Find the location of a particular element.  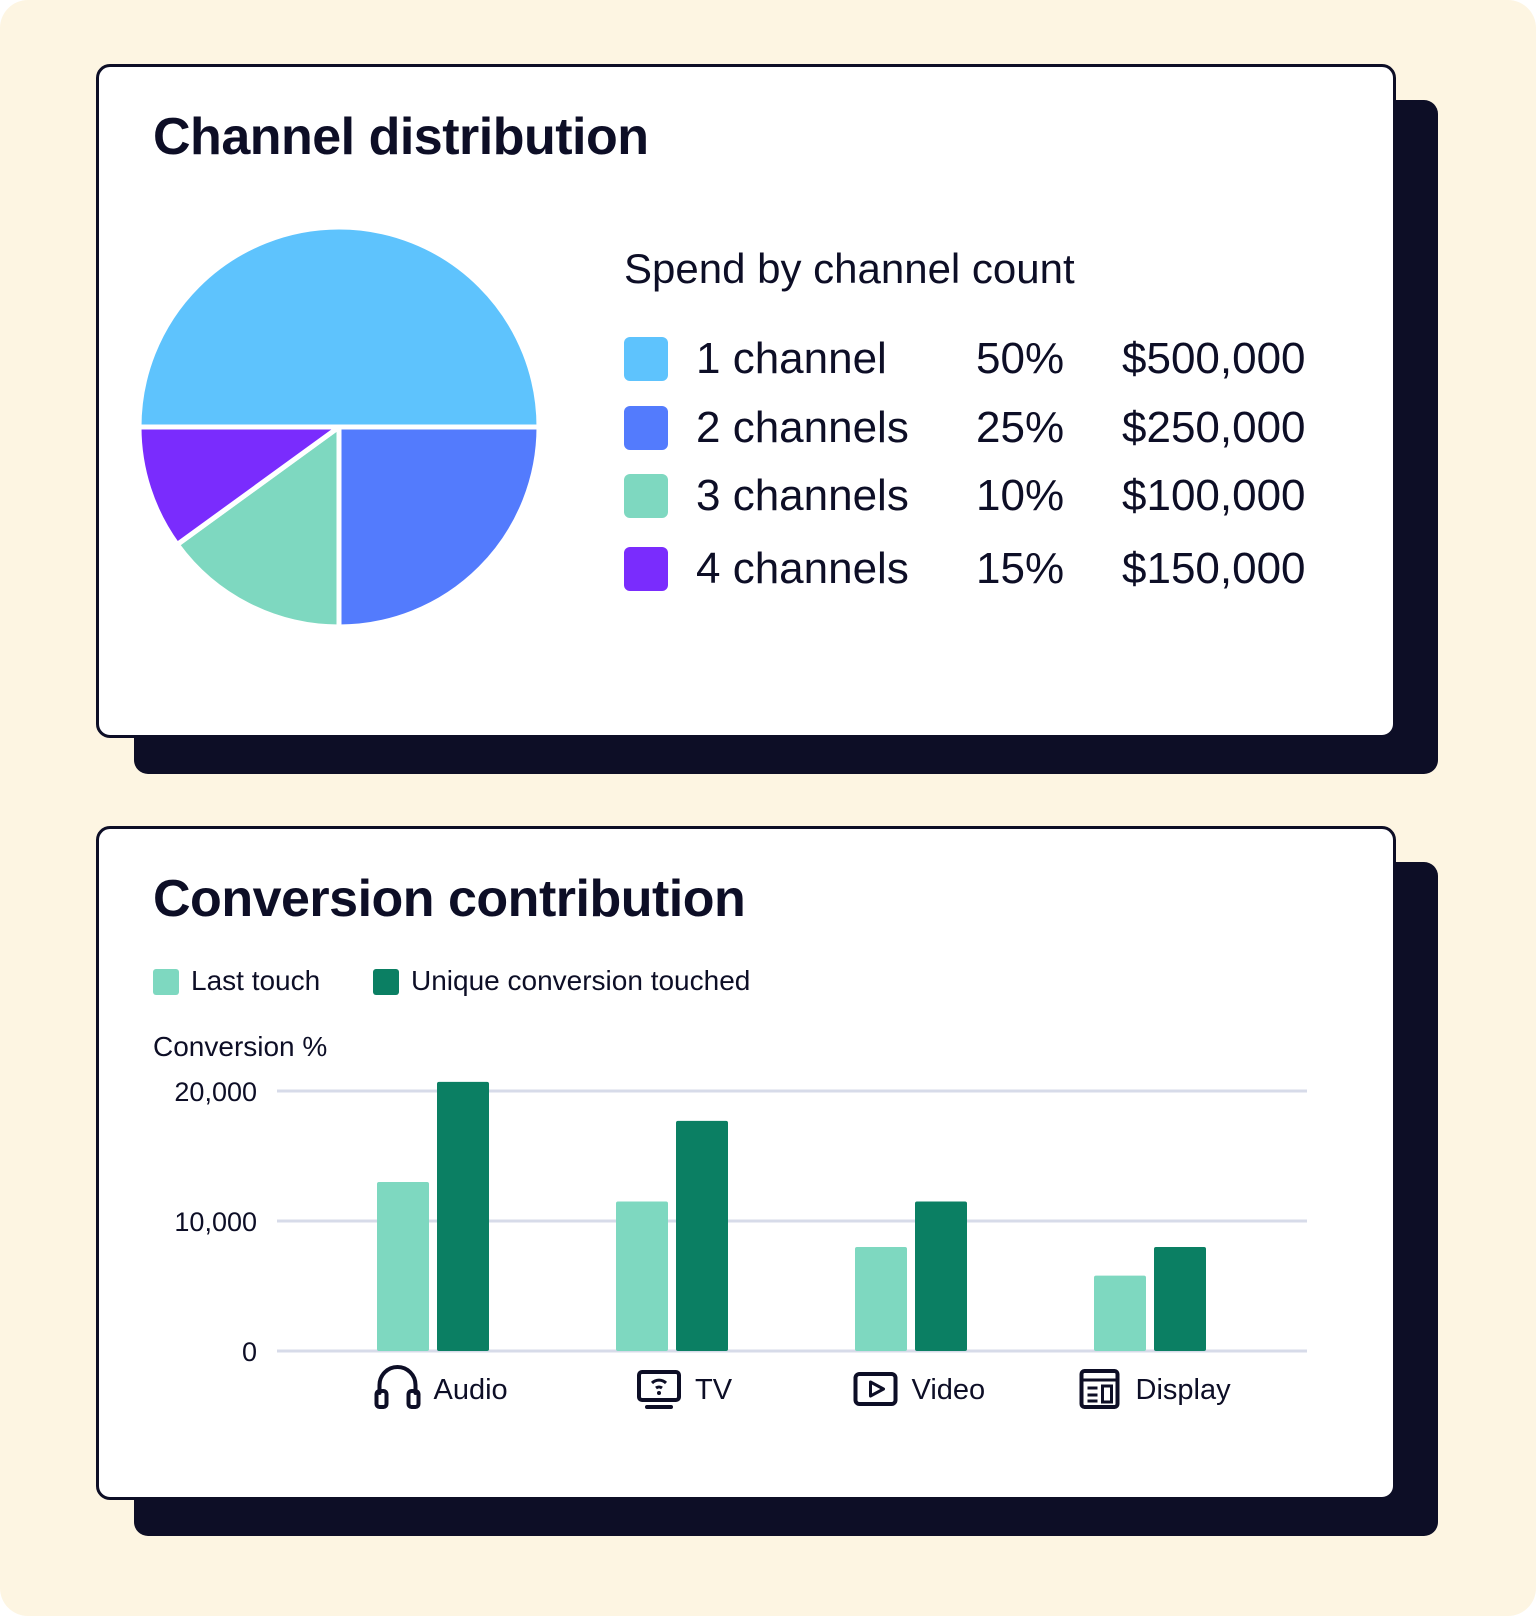

y-tick-label: 10,000 is located at coordinates (215, 1222).